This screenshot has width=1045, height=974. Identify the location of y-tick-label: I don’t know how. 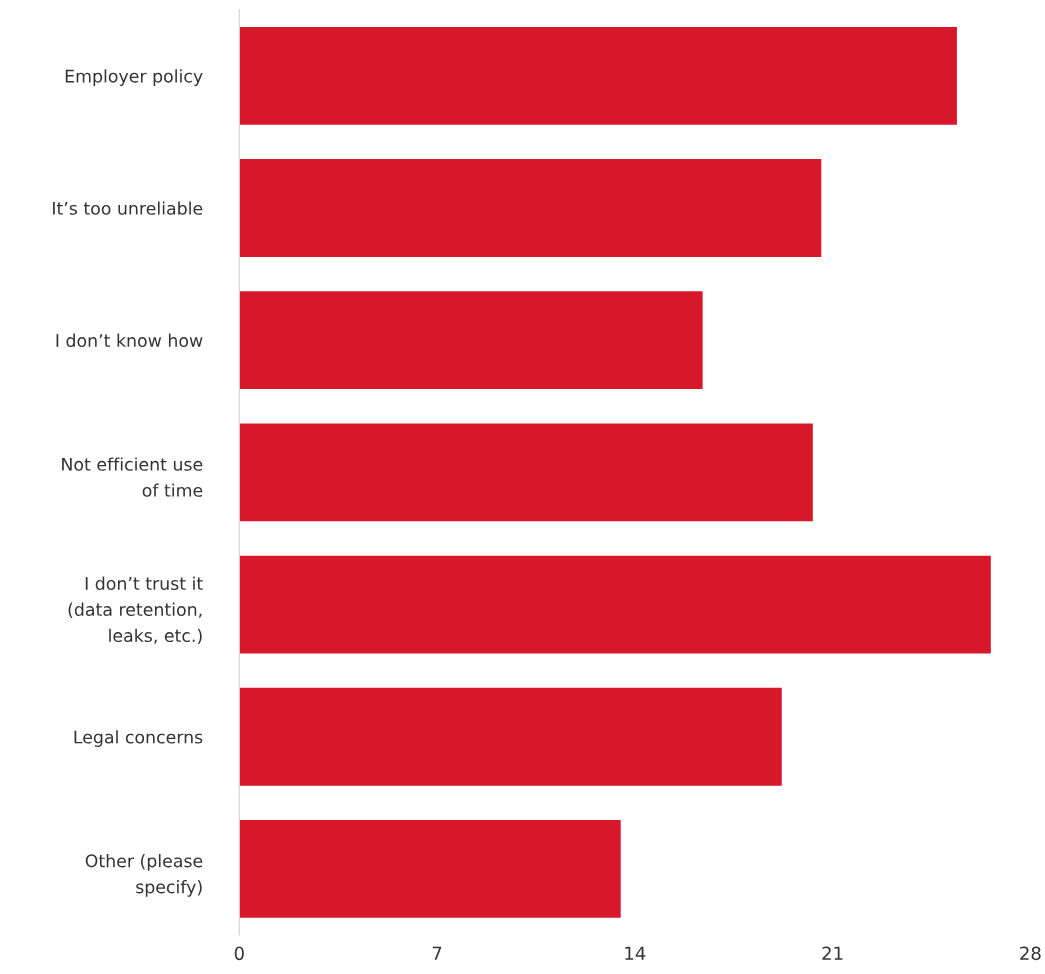
(129, 340).